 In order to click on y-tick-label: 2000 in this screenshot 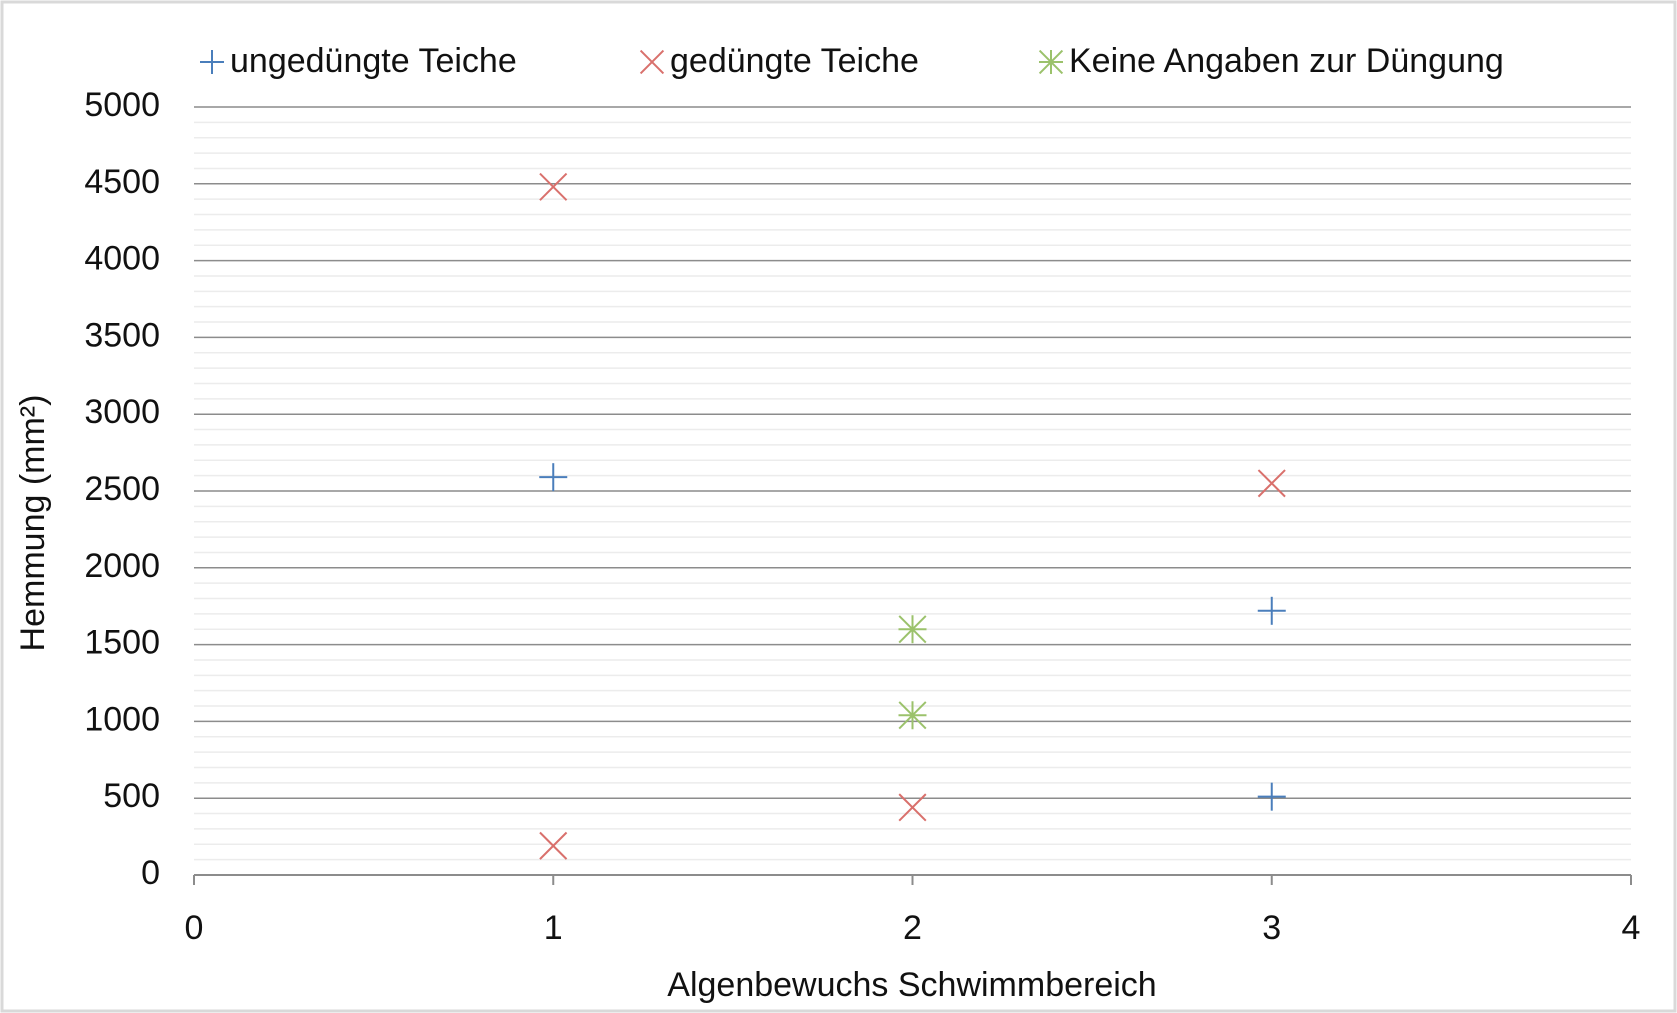, I will do `click(122, 566)`.